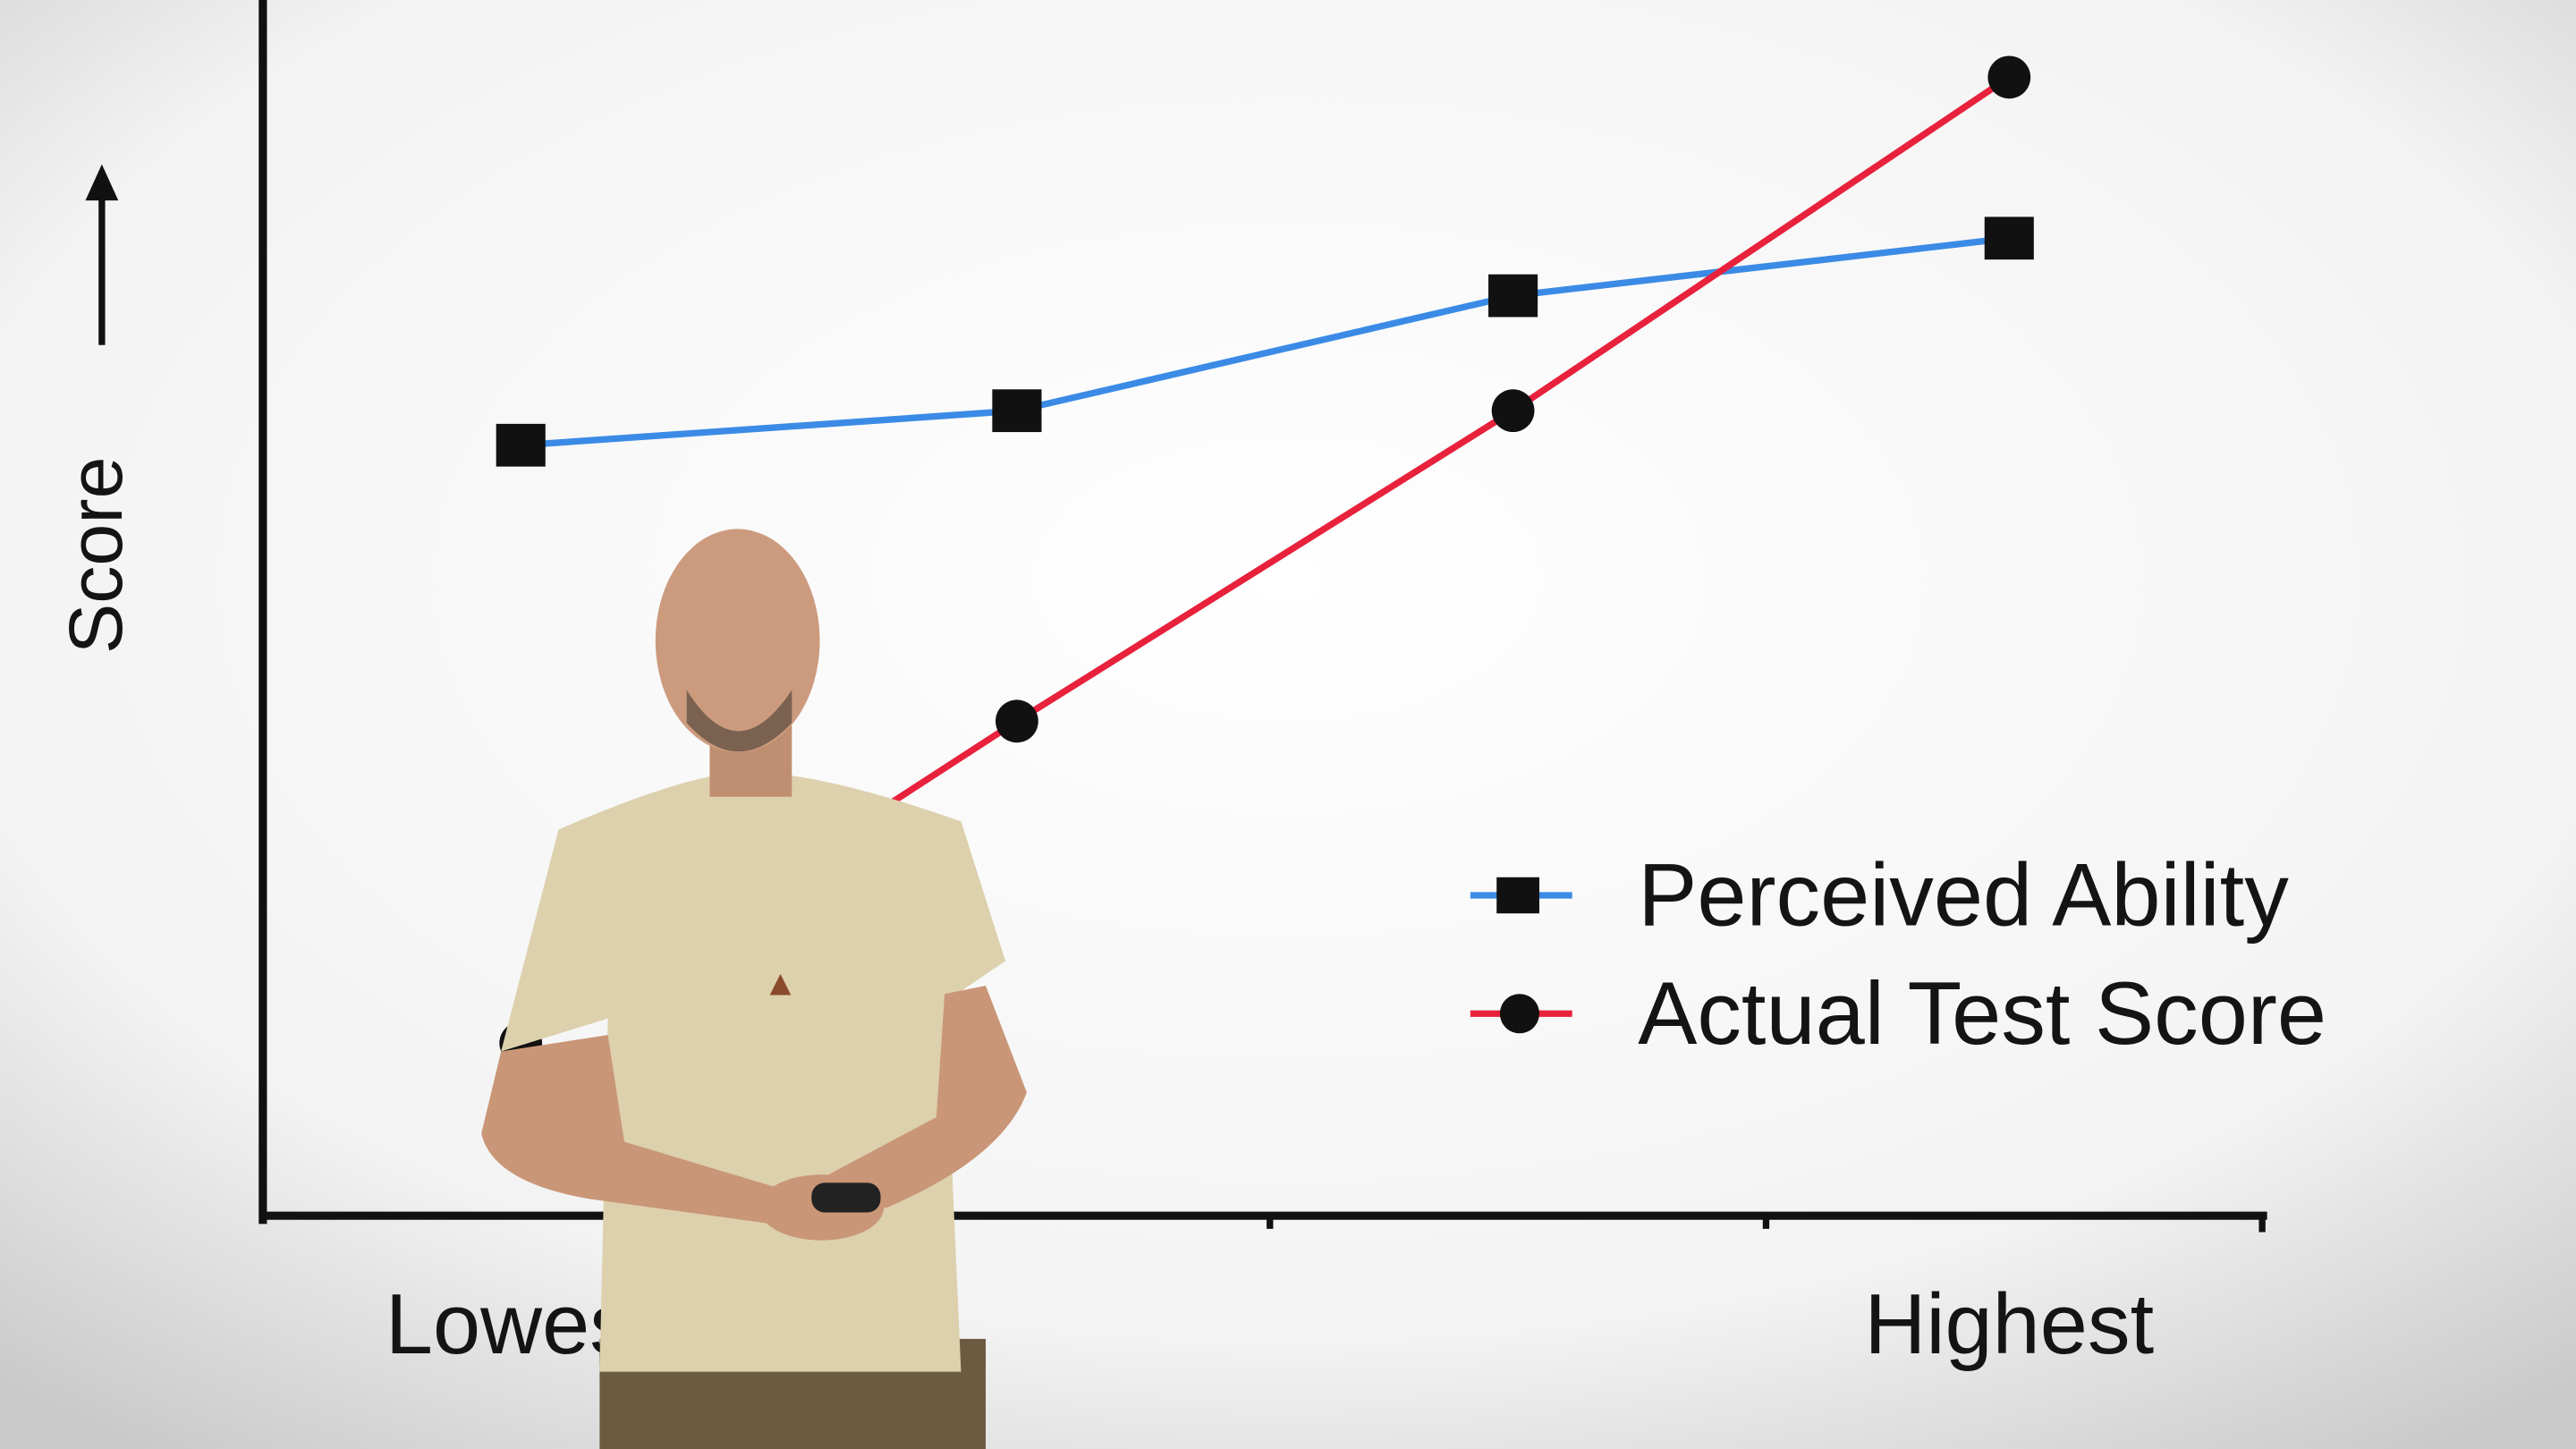 The image size is (2576, 1449). I want to click on speaker-beard, so click(739, 721).